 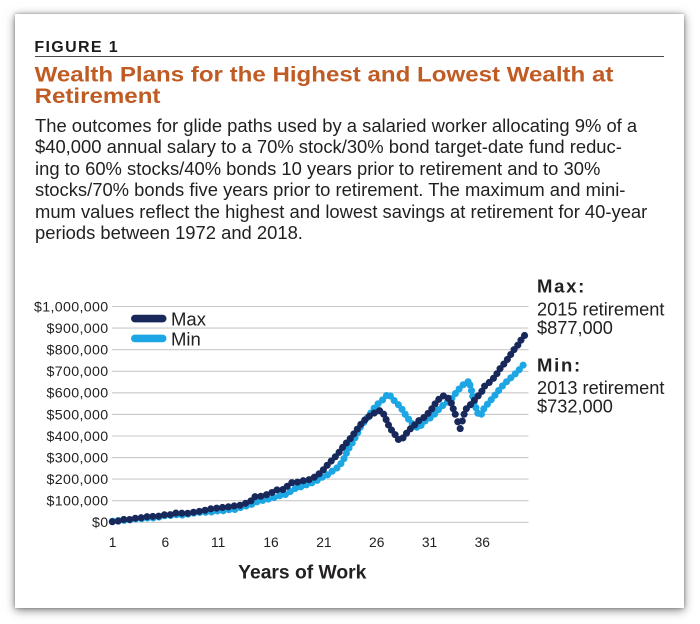 What do you see at coordinates (100, 523) in the screenshot?
I see `svg-text: $0` at bounding box center [100, 523].